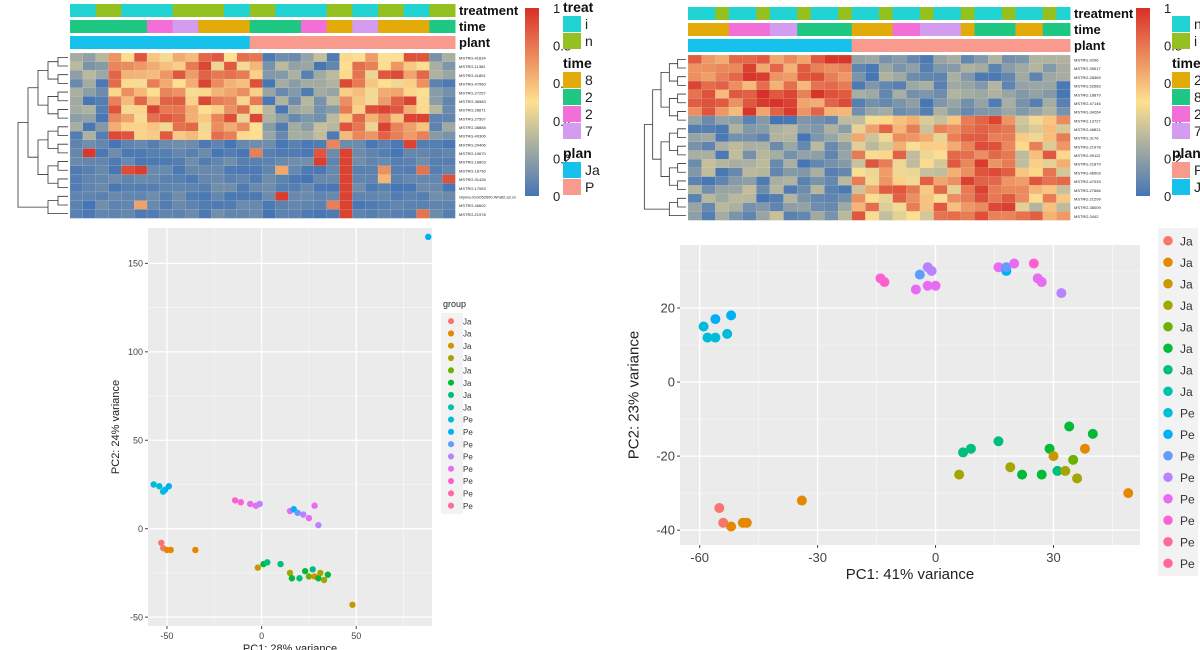 Image resolution: width=1200 pixels, height=650 pixels. Describe the element at coordinates (1197, 114) in the screenshot. I see `legend-entry: 2` at that location.